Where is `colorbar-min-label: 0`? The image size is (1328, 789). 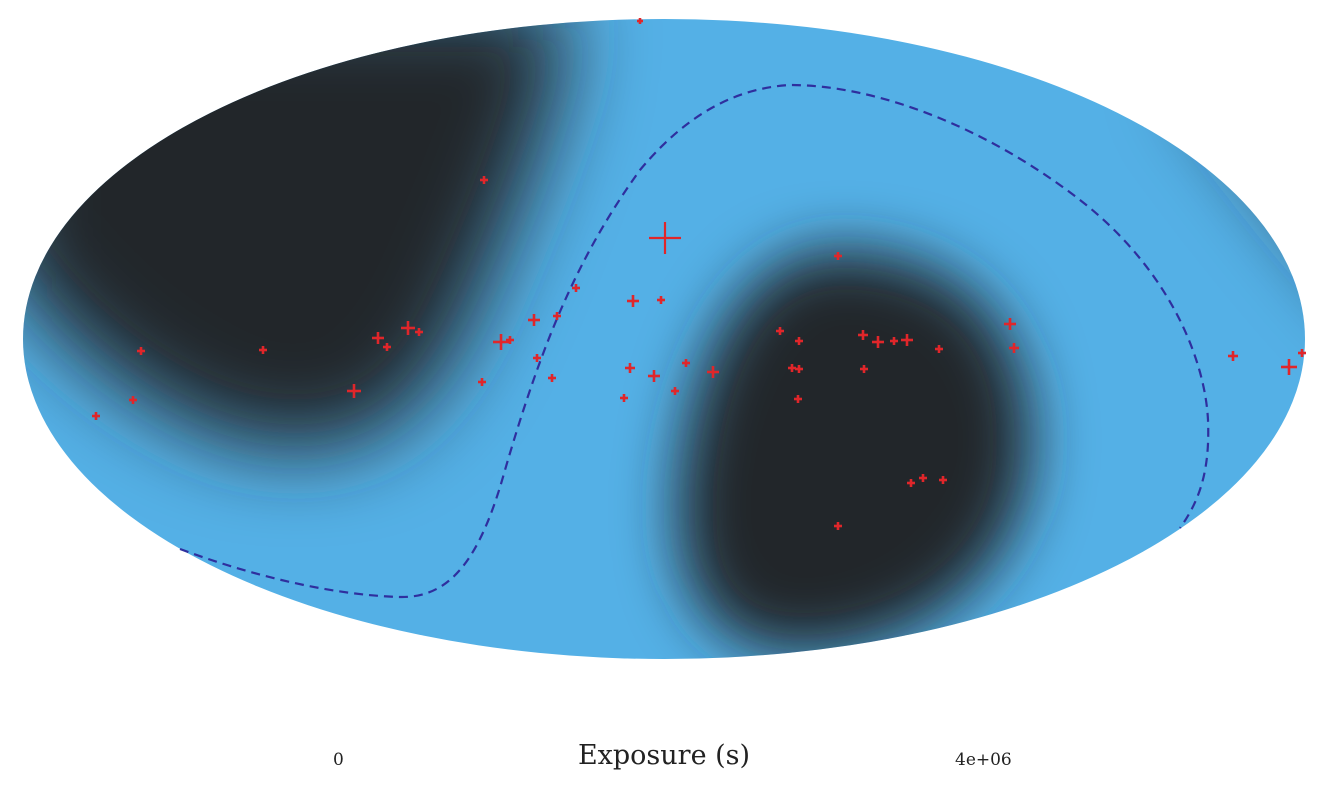
colorbar-min-label: 0 is located at coordinates (338, 760).